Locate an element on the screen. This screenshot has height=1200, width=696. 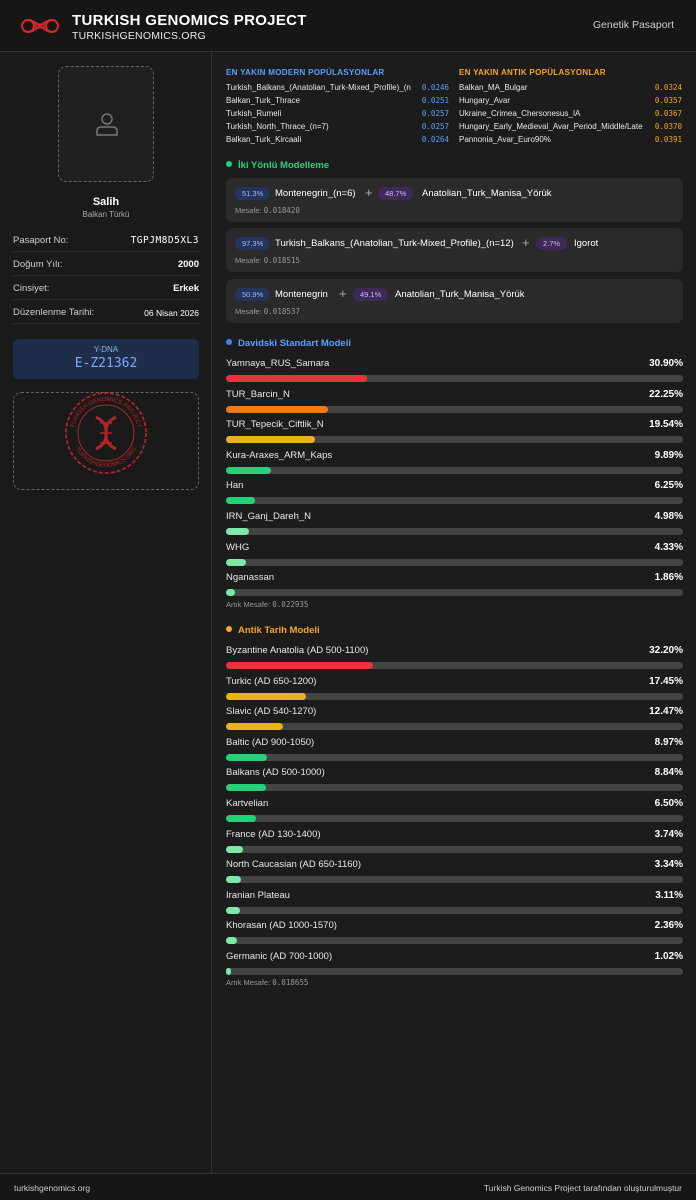
two-way-model-heading: İki Yönlü Modelleme is located at coordinates (277, 165).